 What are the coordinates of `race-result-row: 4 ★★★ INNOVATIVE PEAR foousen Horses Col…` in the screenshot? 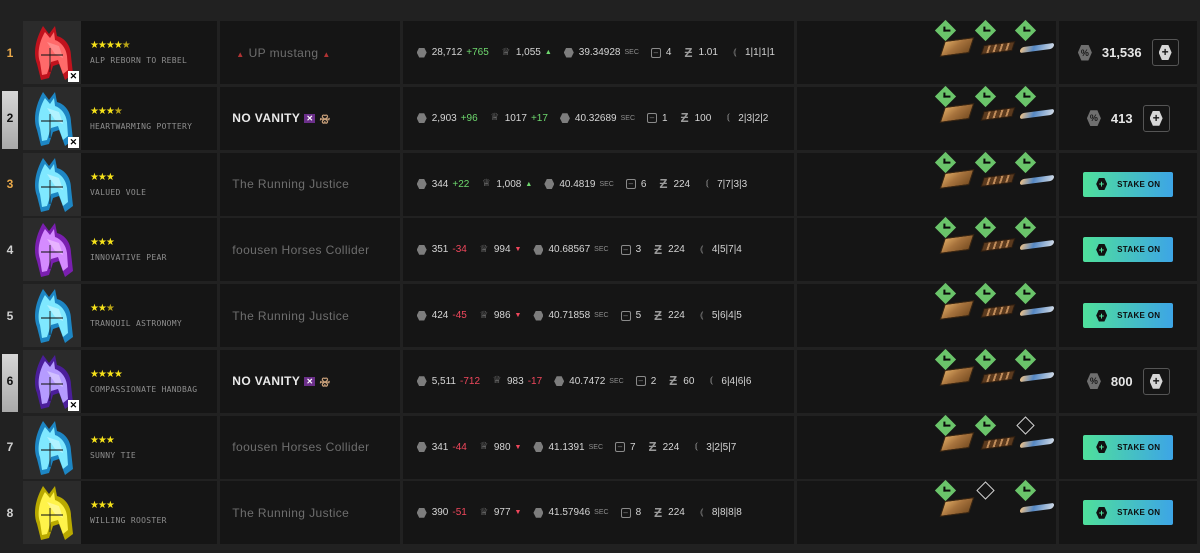 It's located at (600, 250).